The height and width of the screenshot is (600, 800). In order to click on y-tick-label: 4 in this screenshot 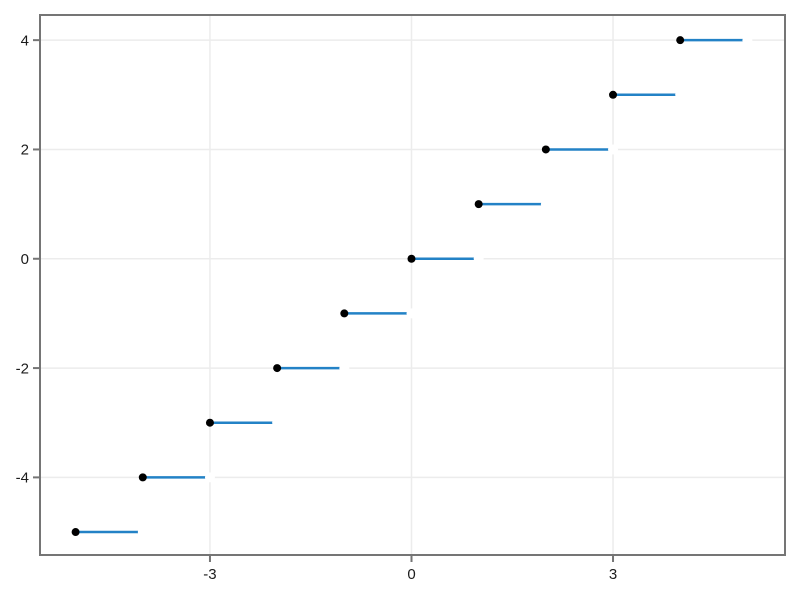, I will do `click(25, 40)`.